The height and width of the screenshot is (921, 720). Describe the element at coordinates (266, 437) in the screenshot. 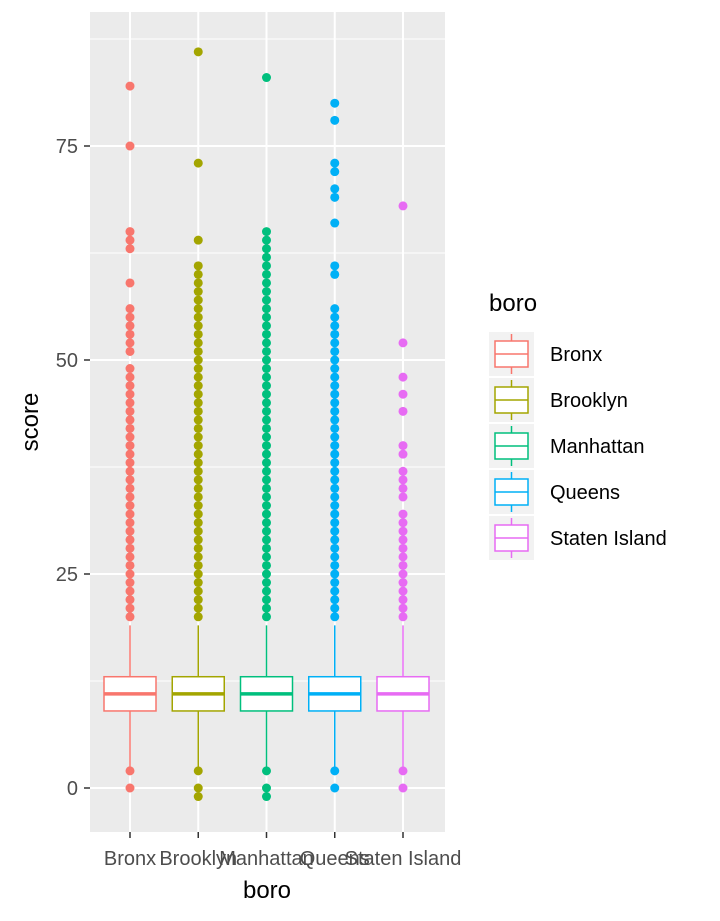

I see `box-manhattan` at that location.